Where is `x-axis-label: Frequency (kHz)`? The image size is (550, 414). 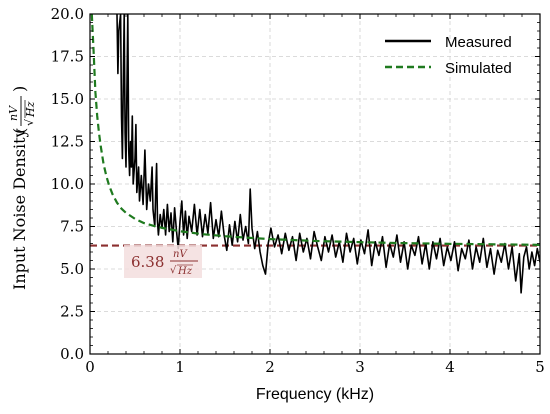
x-axis-label: Frequency (kHz) is located at coordinates (315, 394).